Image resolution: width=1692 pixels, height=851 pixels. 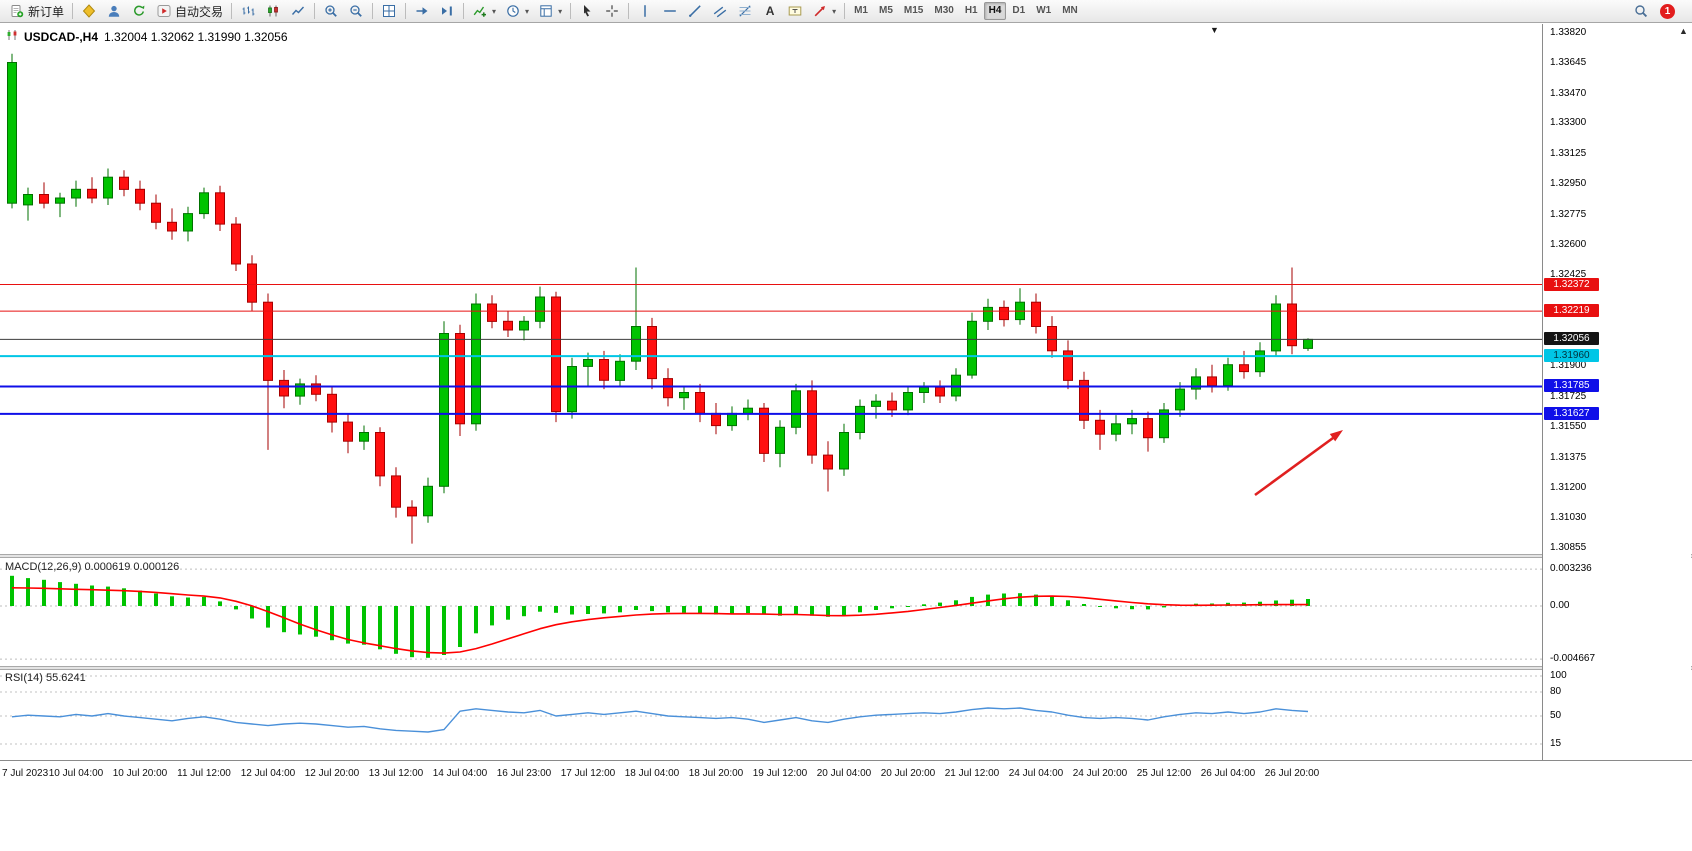 I want to click on crosshair-button, so click(x=612, y=11).